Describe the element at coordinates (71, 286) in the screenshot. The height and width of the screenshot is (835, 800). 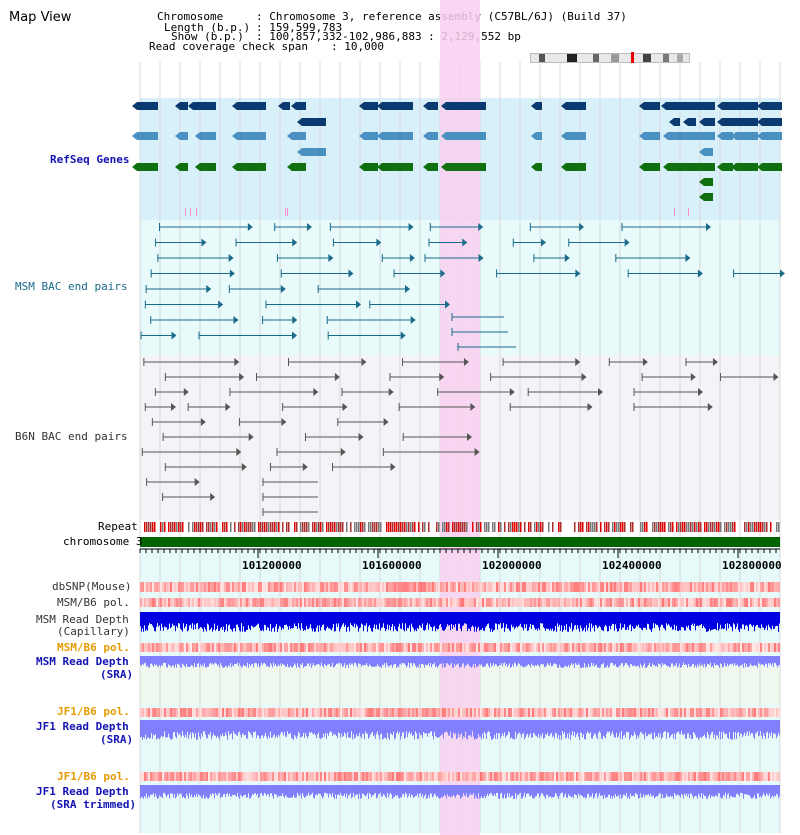
I see `msm-bac-label: MSM BAC end pairs` at that location.